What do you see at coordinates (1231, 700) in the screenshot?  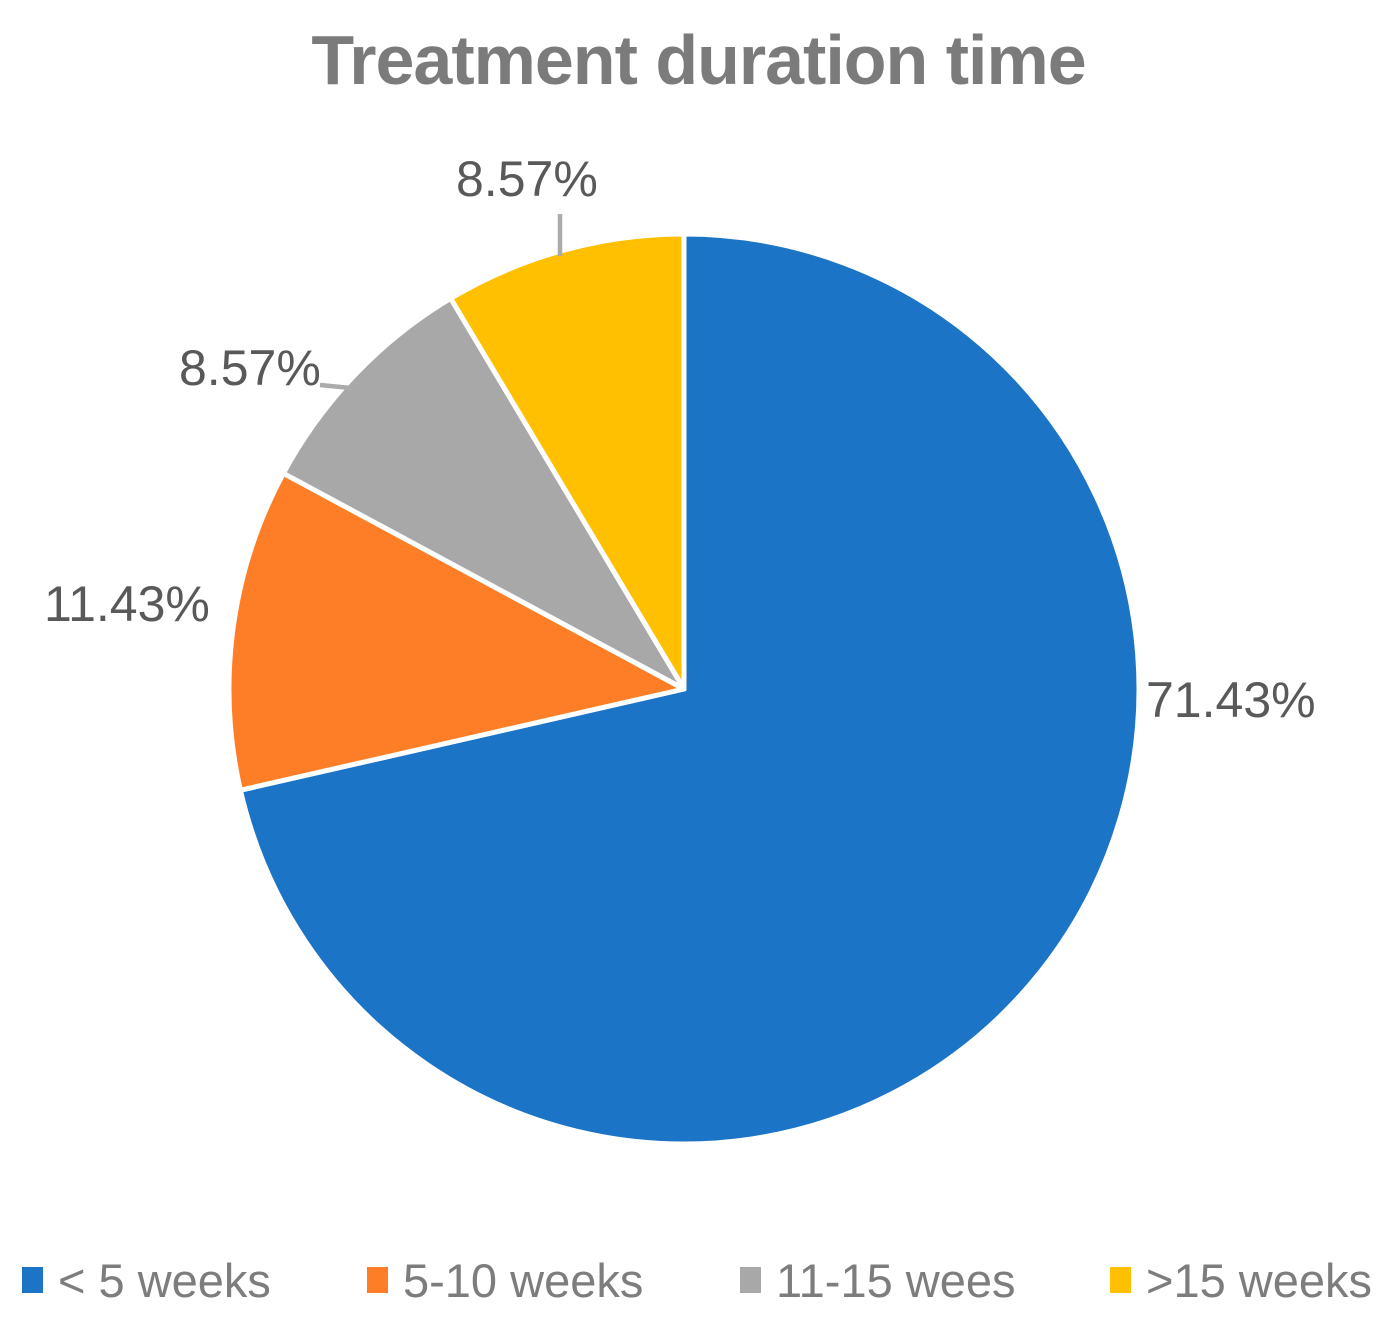 I see `data-label-lt5-weeks: 71.43%` at bounding box center [1231, 700].